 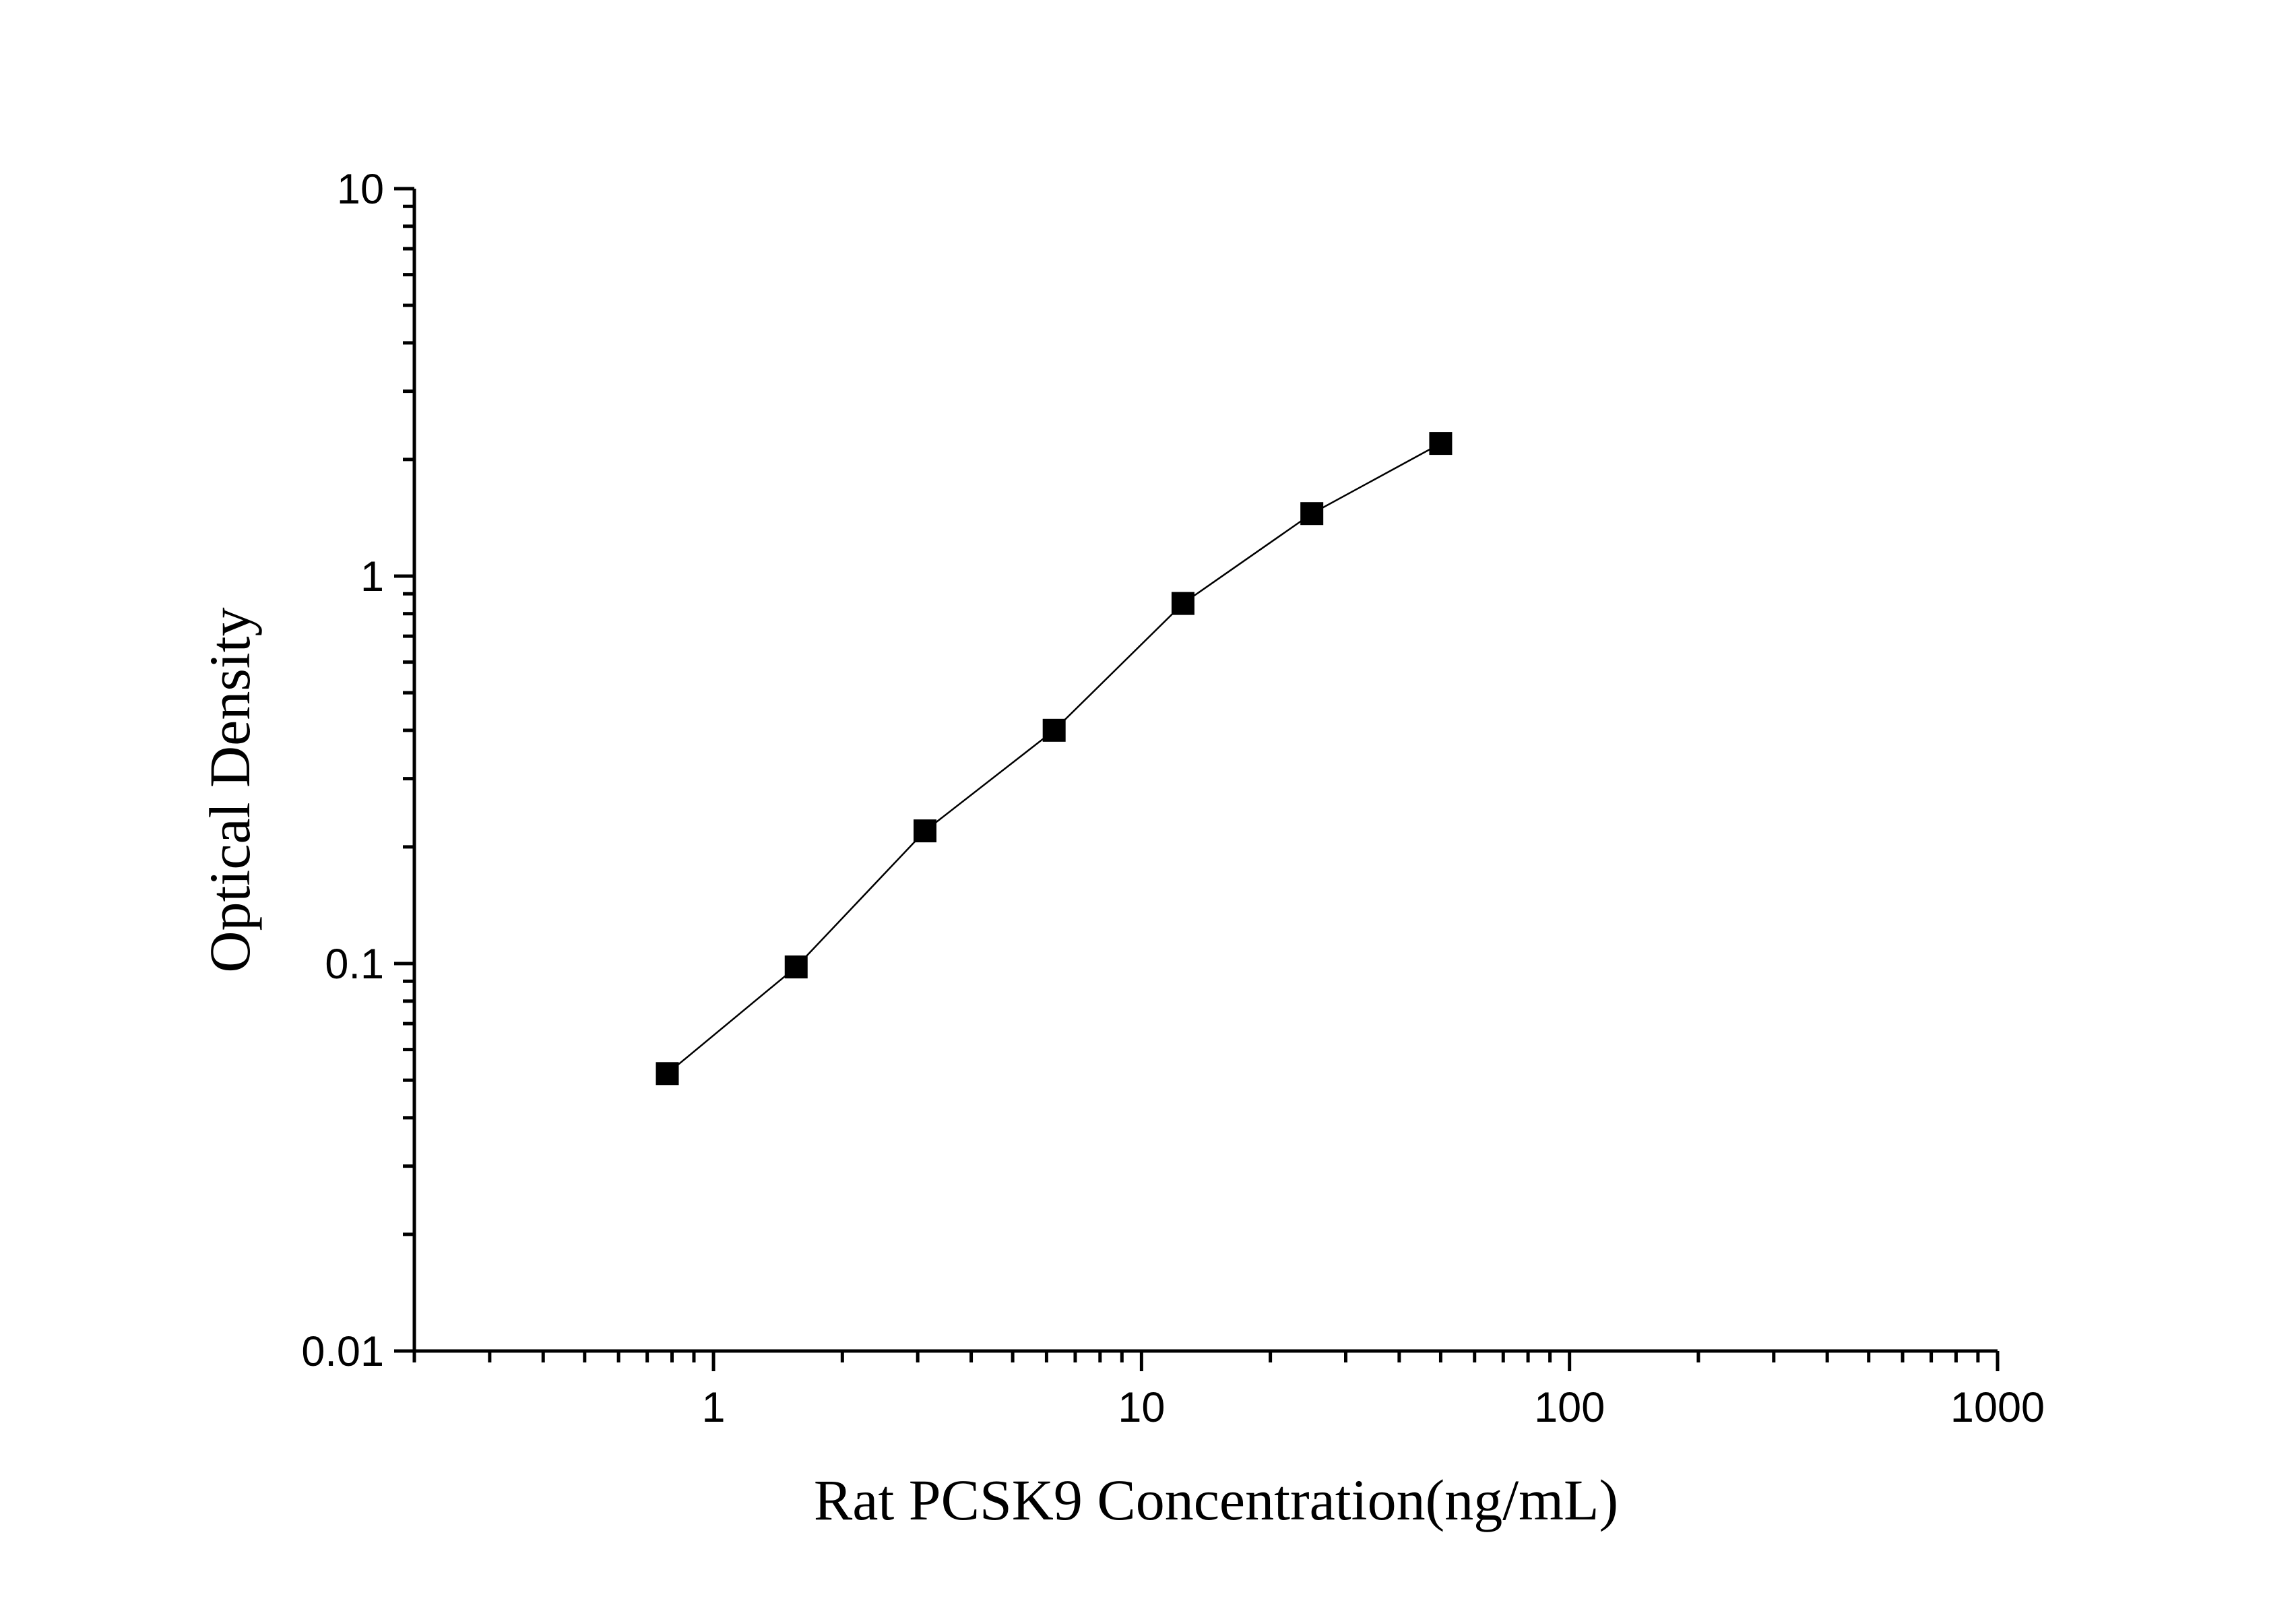 What do you see at coordinates (1141, 1407) in the screenshot?
I see `x-tick-label: 10` at bounding box center [1141, 1407].